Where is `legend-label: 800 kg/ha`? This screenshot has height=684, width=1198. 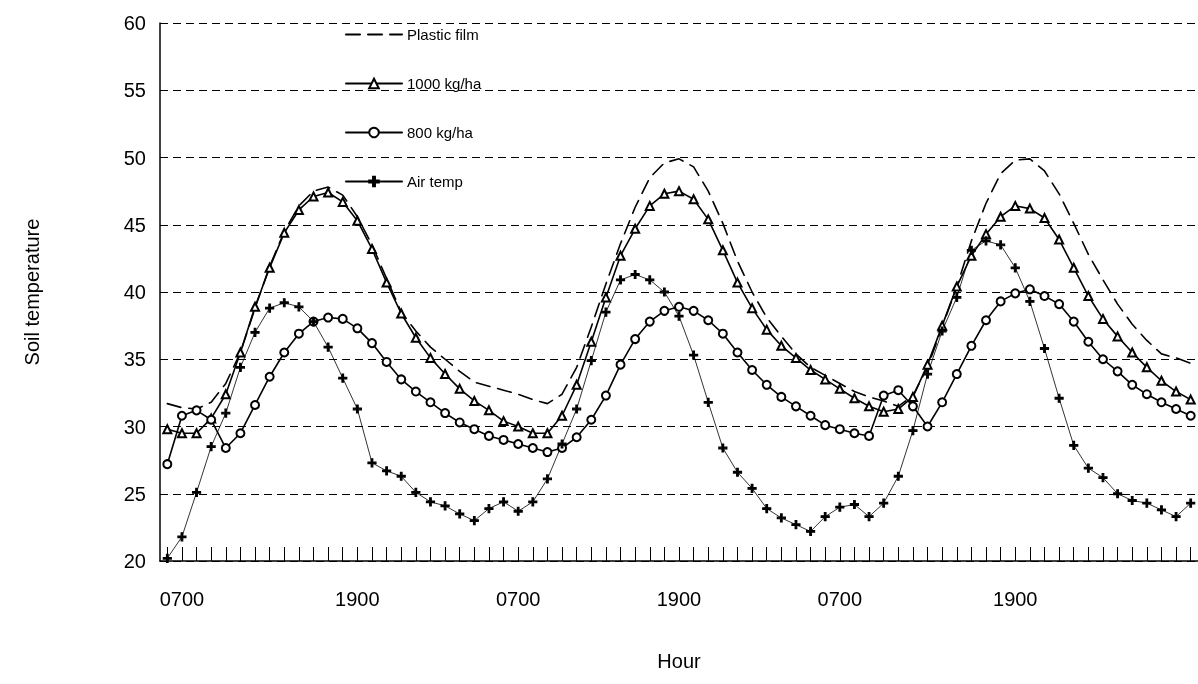 legend-label: 800 kg/ha is located at coordinates (440, 132).